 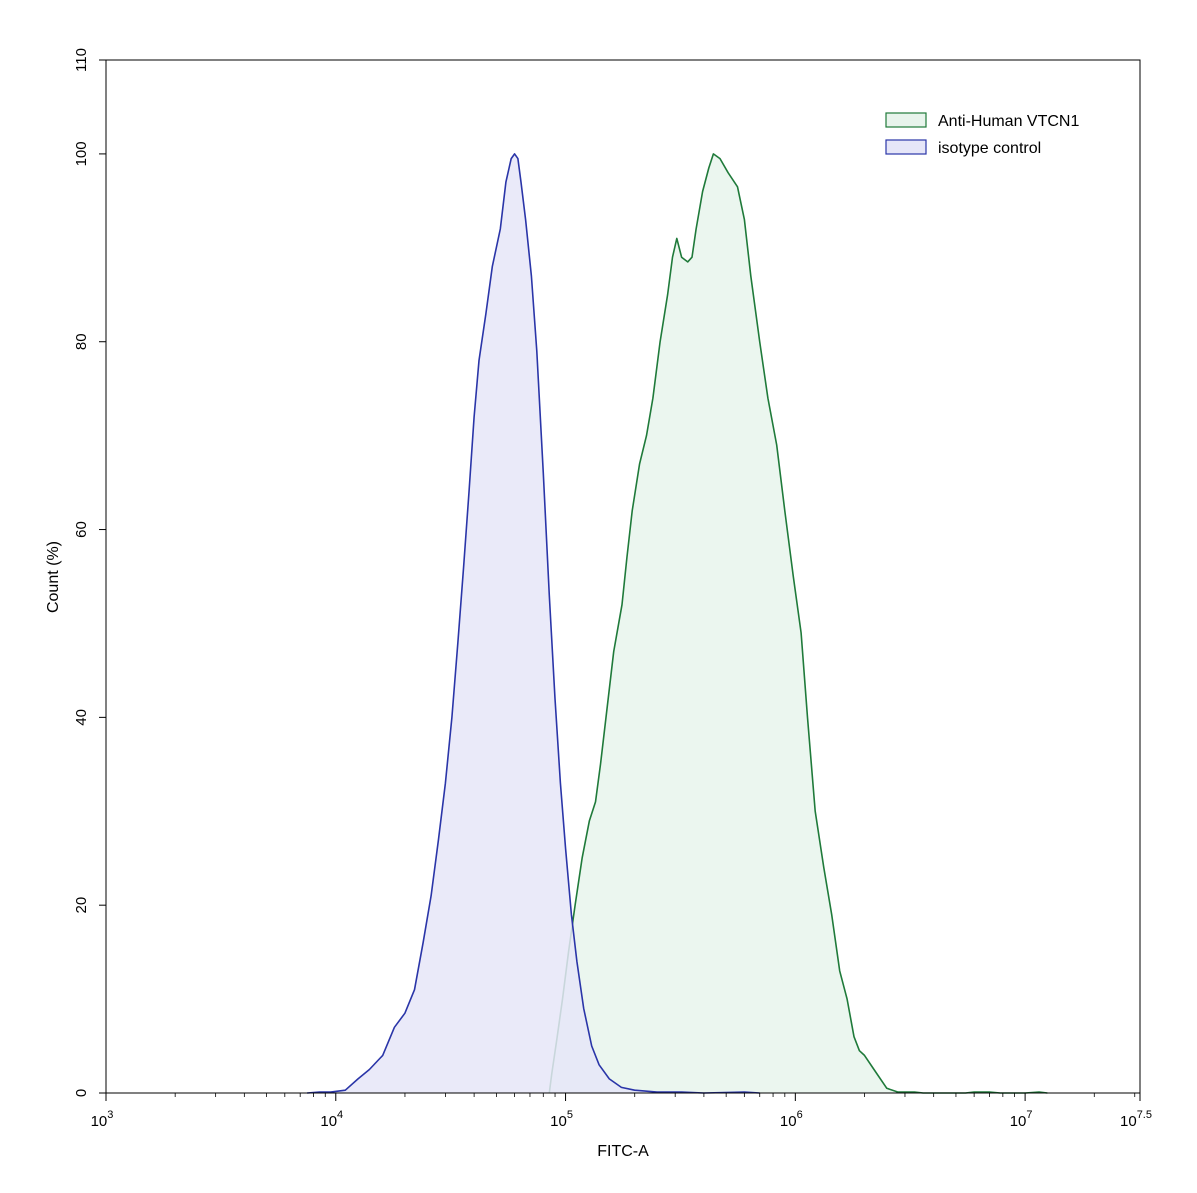 What do you see at coordinates (1021, 1119) in the screenshot?
I see `x-tick-label: 10⁷` at bounding box center [1021, 1119].